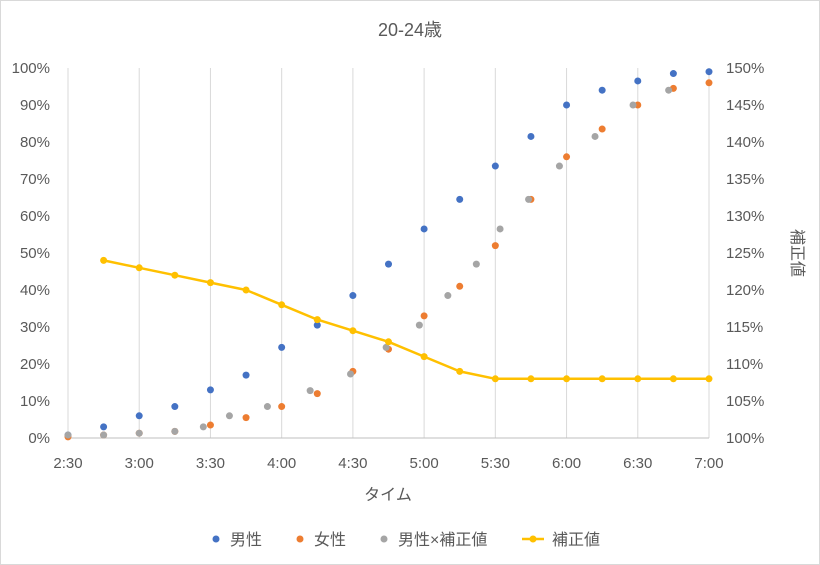 This screenshot has width=820, height=565. What do you see at coordinates (495, 463) in the screenshot?
I see `x-tick-label: 5:30` at bounding box center [495, 463].